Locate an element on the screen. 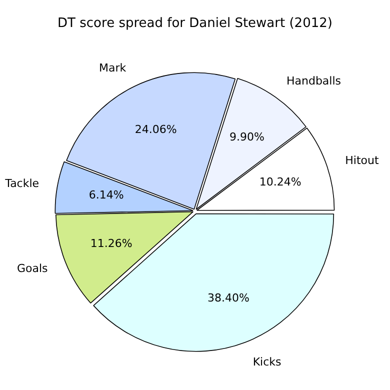  data-label: 11.26% is located at coordinates (111, 243).